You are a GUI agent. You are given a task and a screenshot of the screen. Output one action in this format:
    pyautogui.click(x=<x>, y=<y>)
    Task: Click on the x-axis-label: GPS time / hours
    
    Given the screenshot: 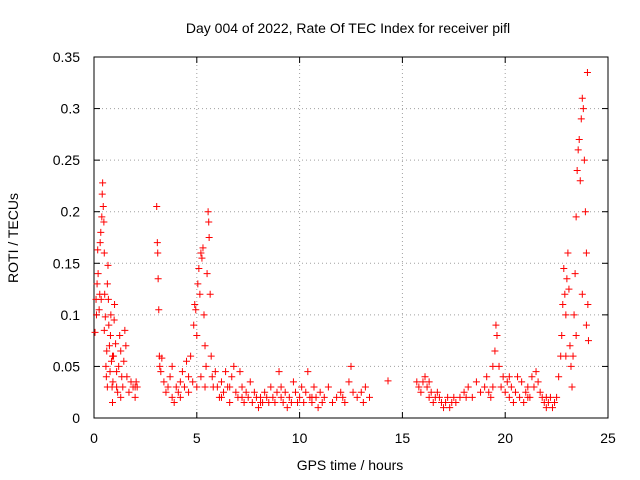 What is the action you would take?
    pyautogui.click(x=350, y=465)
    